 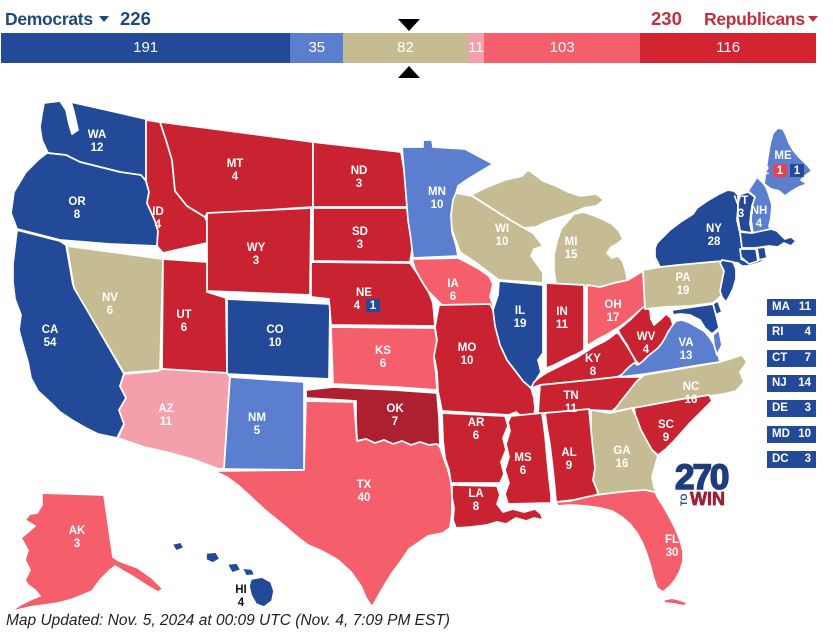 What do you see at coordinates (612, 305) in the screenshot?
I see `svg-text: OH` at bounding box center [612, 305].